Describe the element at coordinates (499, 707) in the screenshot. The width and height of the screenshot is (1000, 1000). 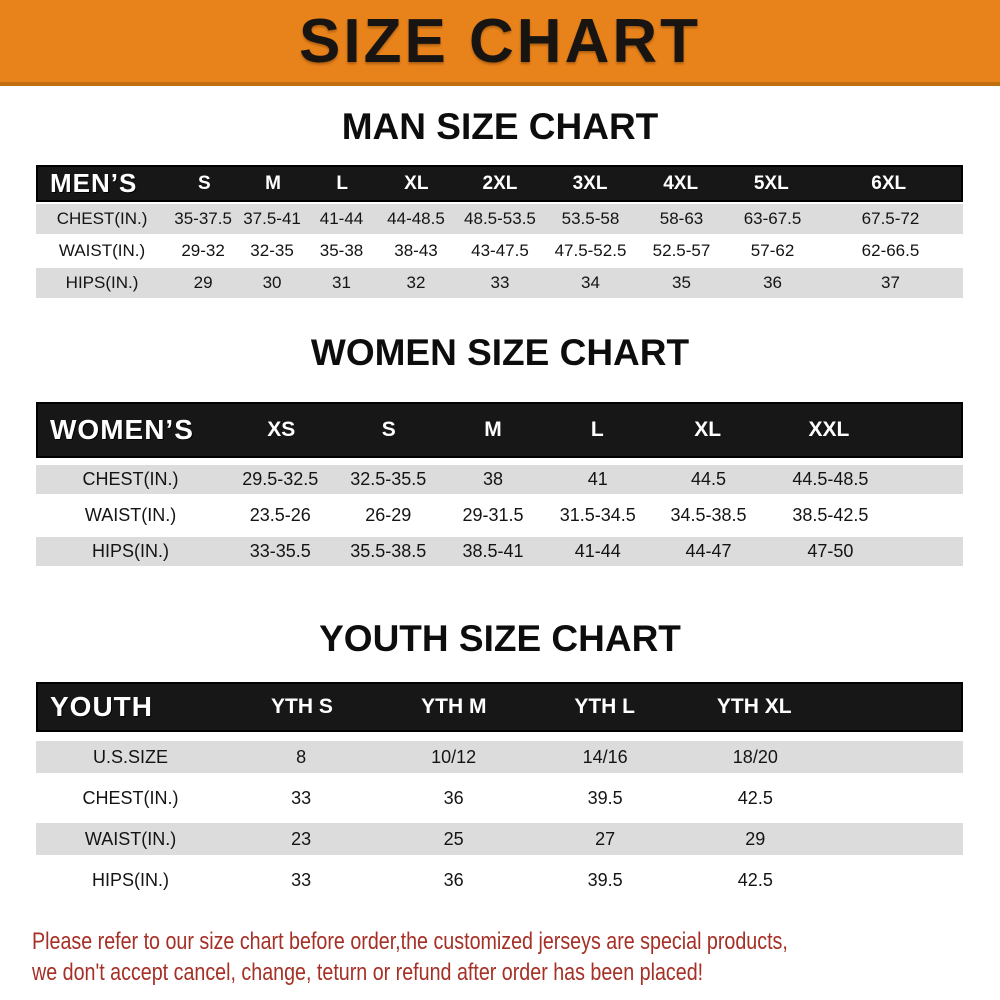
I see `youth-table-header: YOUTH YTH S YTH M YTH L YTH XL` at that location.